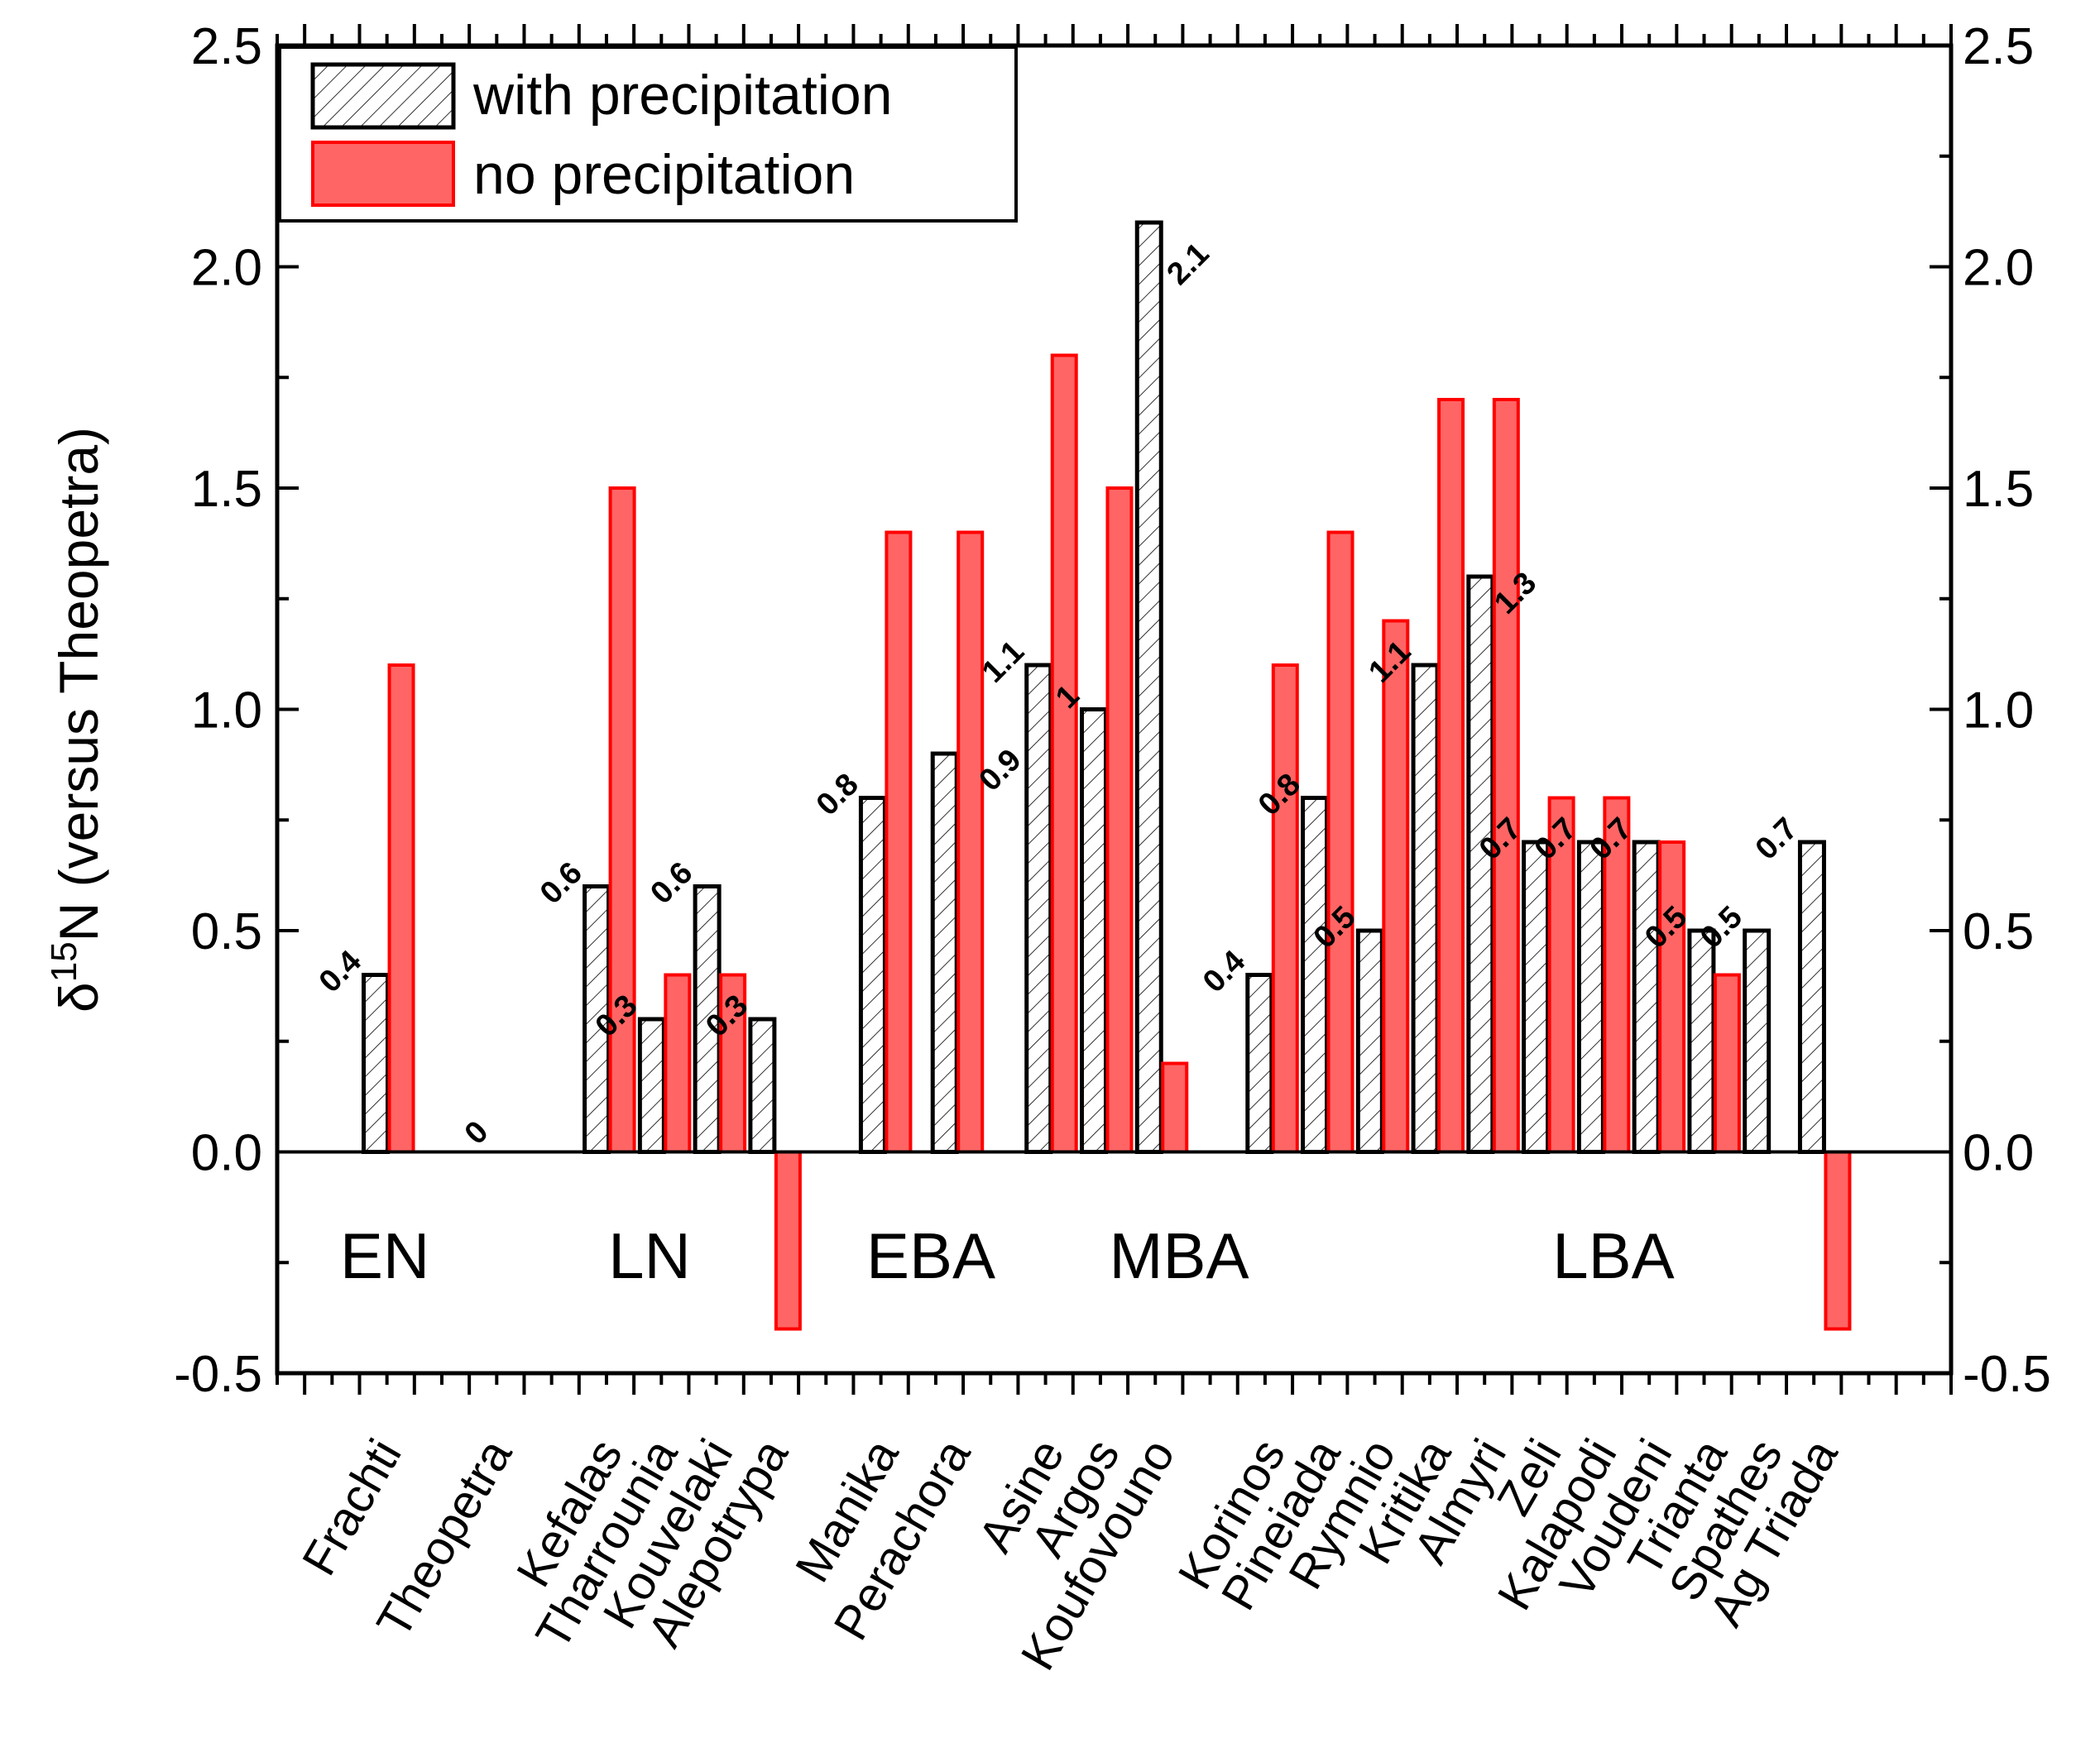 The width and height of the screenshot is (2100, 1762). What do you see at coordinates (1998, 489) in the screenshot?
I see `y-tick-label-right: 1.5` at bounding box center [1998, 489].